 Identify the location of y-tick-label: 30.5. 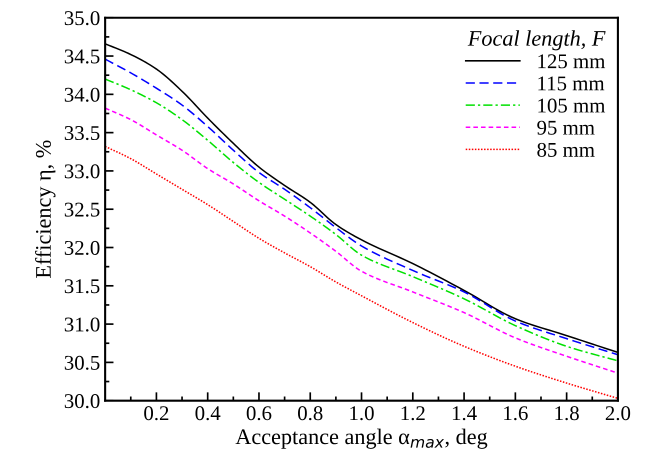
(82, 363).